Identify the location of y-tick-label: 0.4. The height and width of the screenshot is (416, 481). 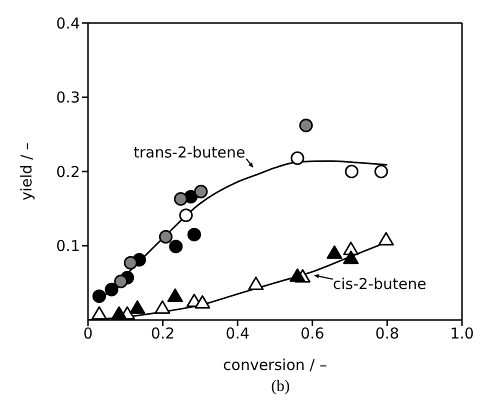
(68, 23).